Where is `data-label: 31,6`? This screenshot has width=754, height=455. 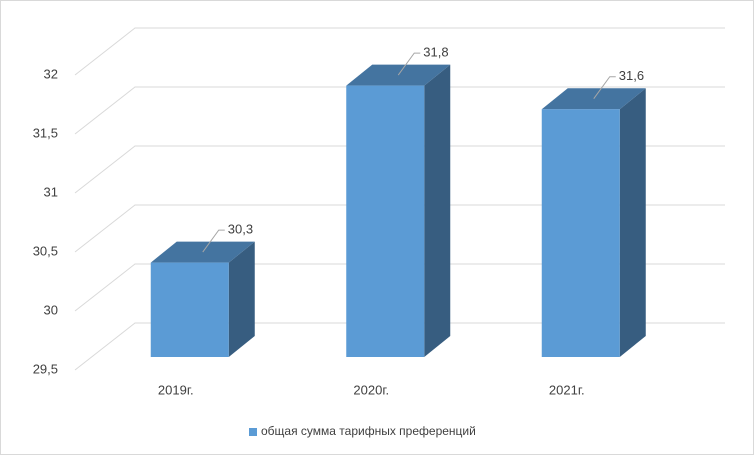 data-label: 31,6 is located at coordinates (631, 75).